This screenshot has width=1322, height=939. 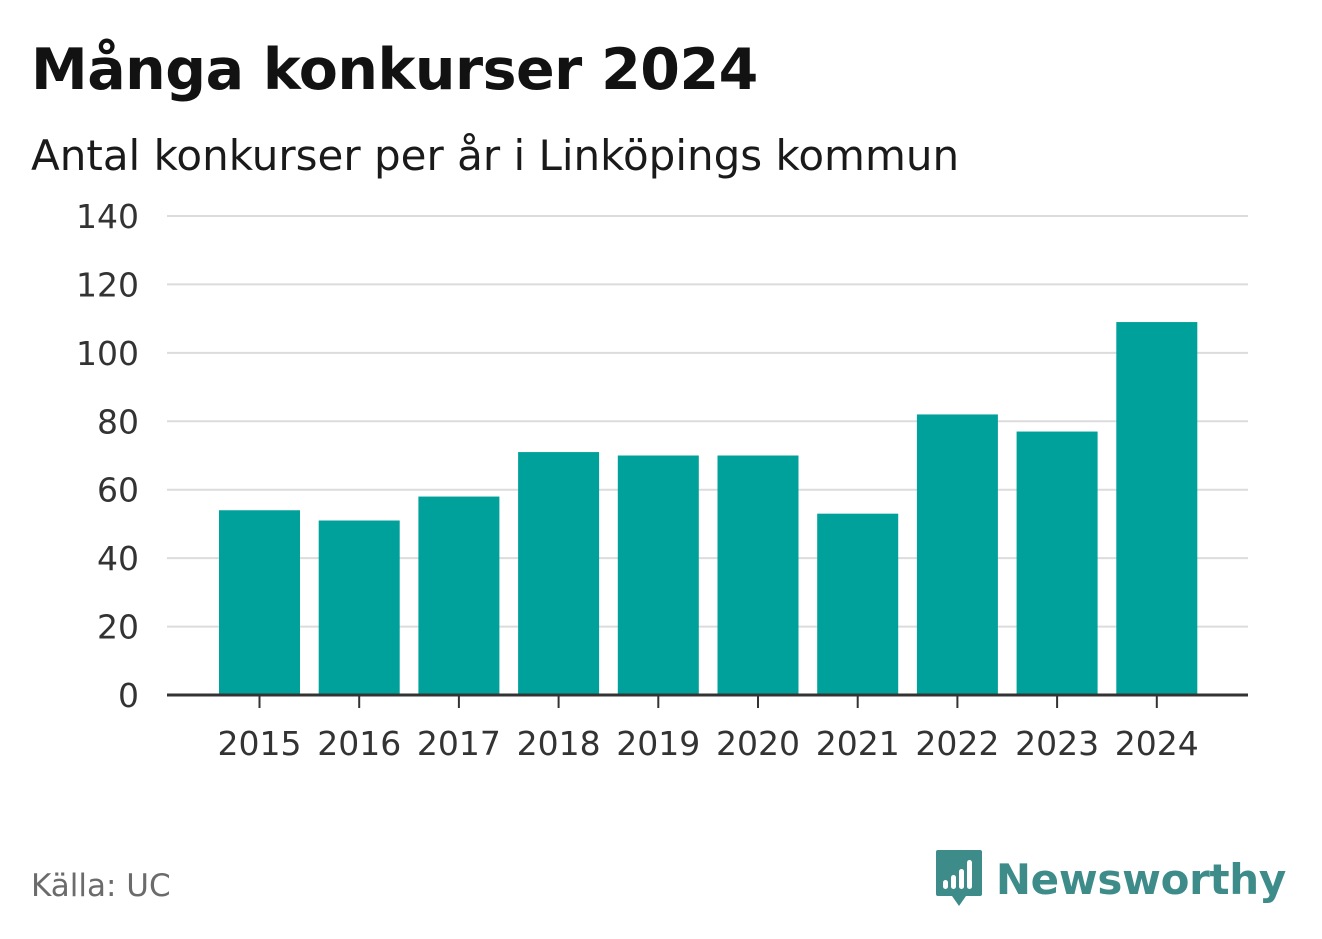 I want to click on x-tick-label: 2017, so click(x=459, y=743).